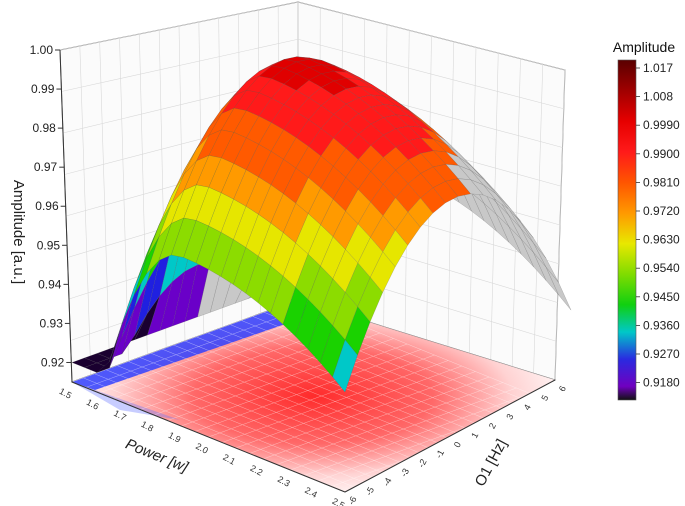  What do you see at coordinates (491, 462) in the screenshot?
I see `y-axis-title: O1 [Hz]` at bounding box center [491, 462].